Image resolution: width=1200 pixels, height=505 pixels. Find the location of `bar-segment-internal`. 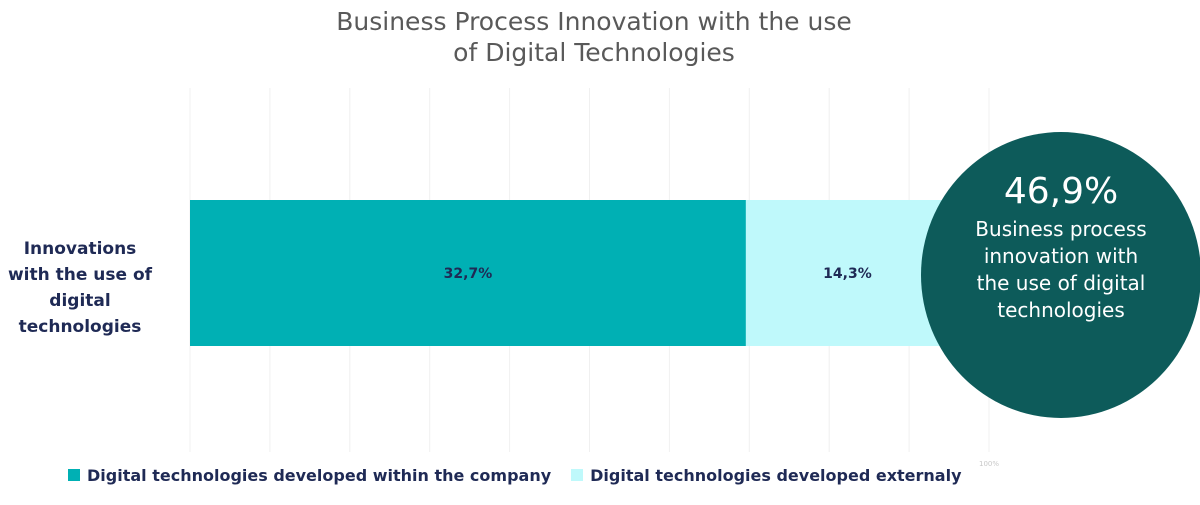

bar-segment-internal is located at coordinates (468, 273).